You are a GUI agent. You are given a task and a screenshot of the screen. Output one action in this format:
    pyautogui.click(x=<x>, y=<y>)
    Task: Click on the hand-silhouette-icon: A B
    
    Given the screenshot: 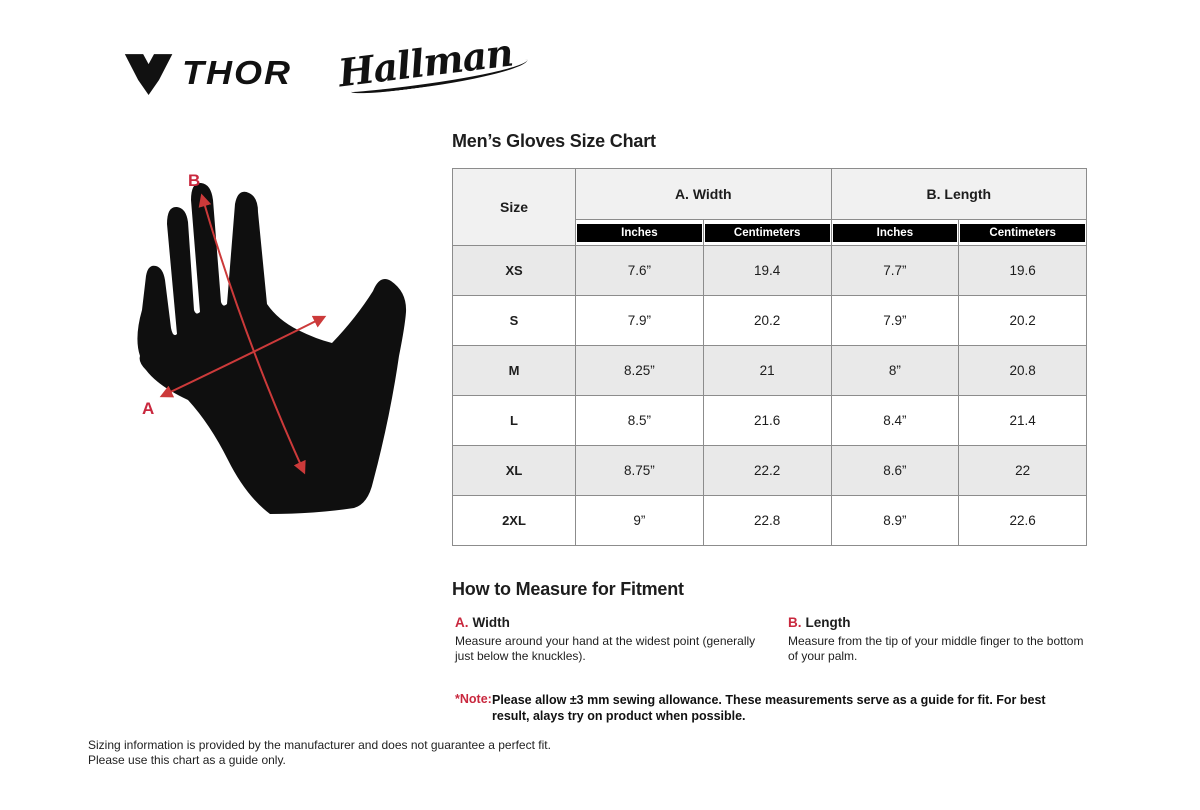 What is the action you would take?
    pyautogui.click(x=272, y=342)
    